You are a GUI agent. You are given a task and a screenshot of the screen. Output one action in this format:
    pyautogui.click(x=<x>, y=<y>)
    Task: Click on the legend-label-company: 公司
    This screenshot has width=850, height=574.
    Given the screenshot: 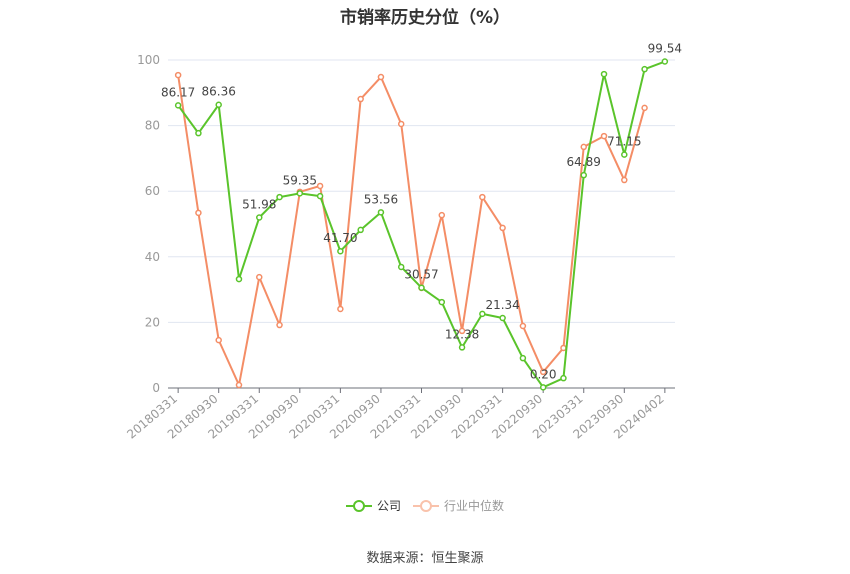 What is the action you would take?
    pyautogui.click(x=388, y=506)
    